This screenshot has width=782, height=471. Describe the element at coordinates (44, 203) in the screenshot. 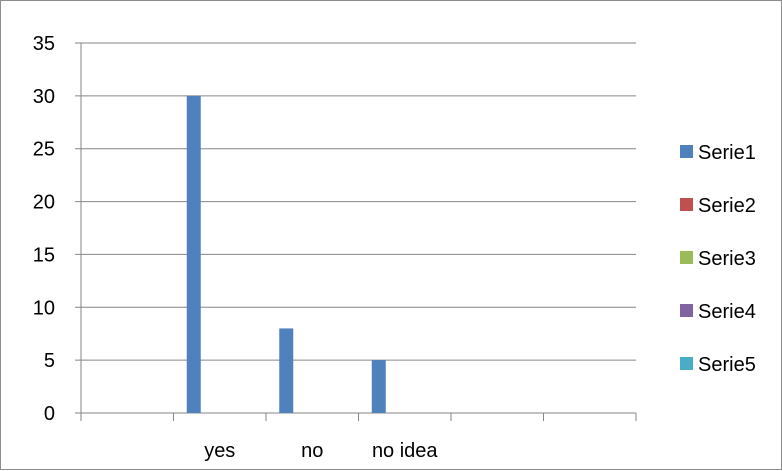

I see `y-tick-label: 20` at that location.